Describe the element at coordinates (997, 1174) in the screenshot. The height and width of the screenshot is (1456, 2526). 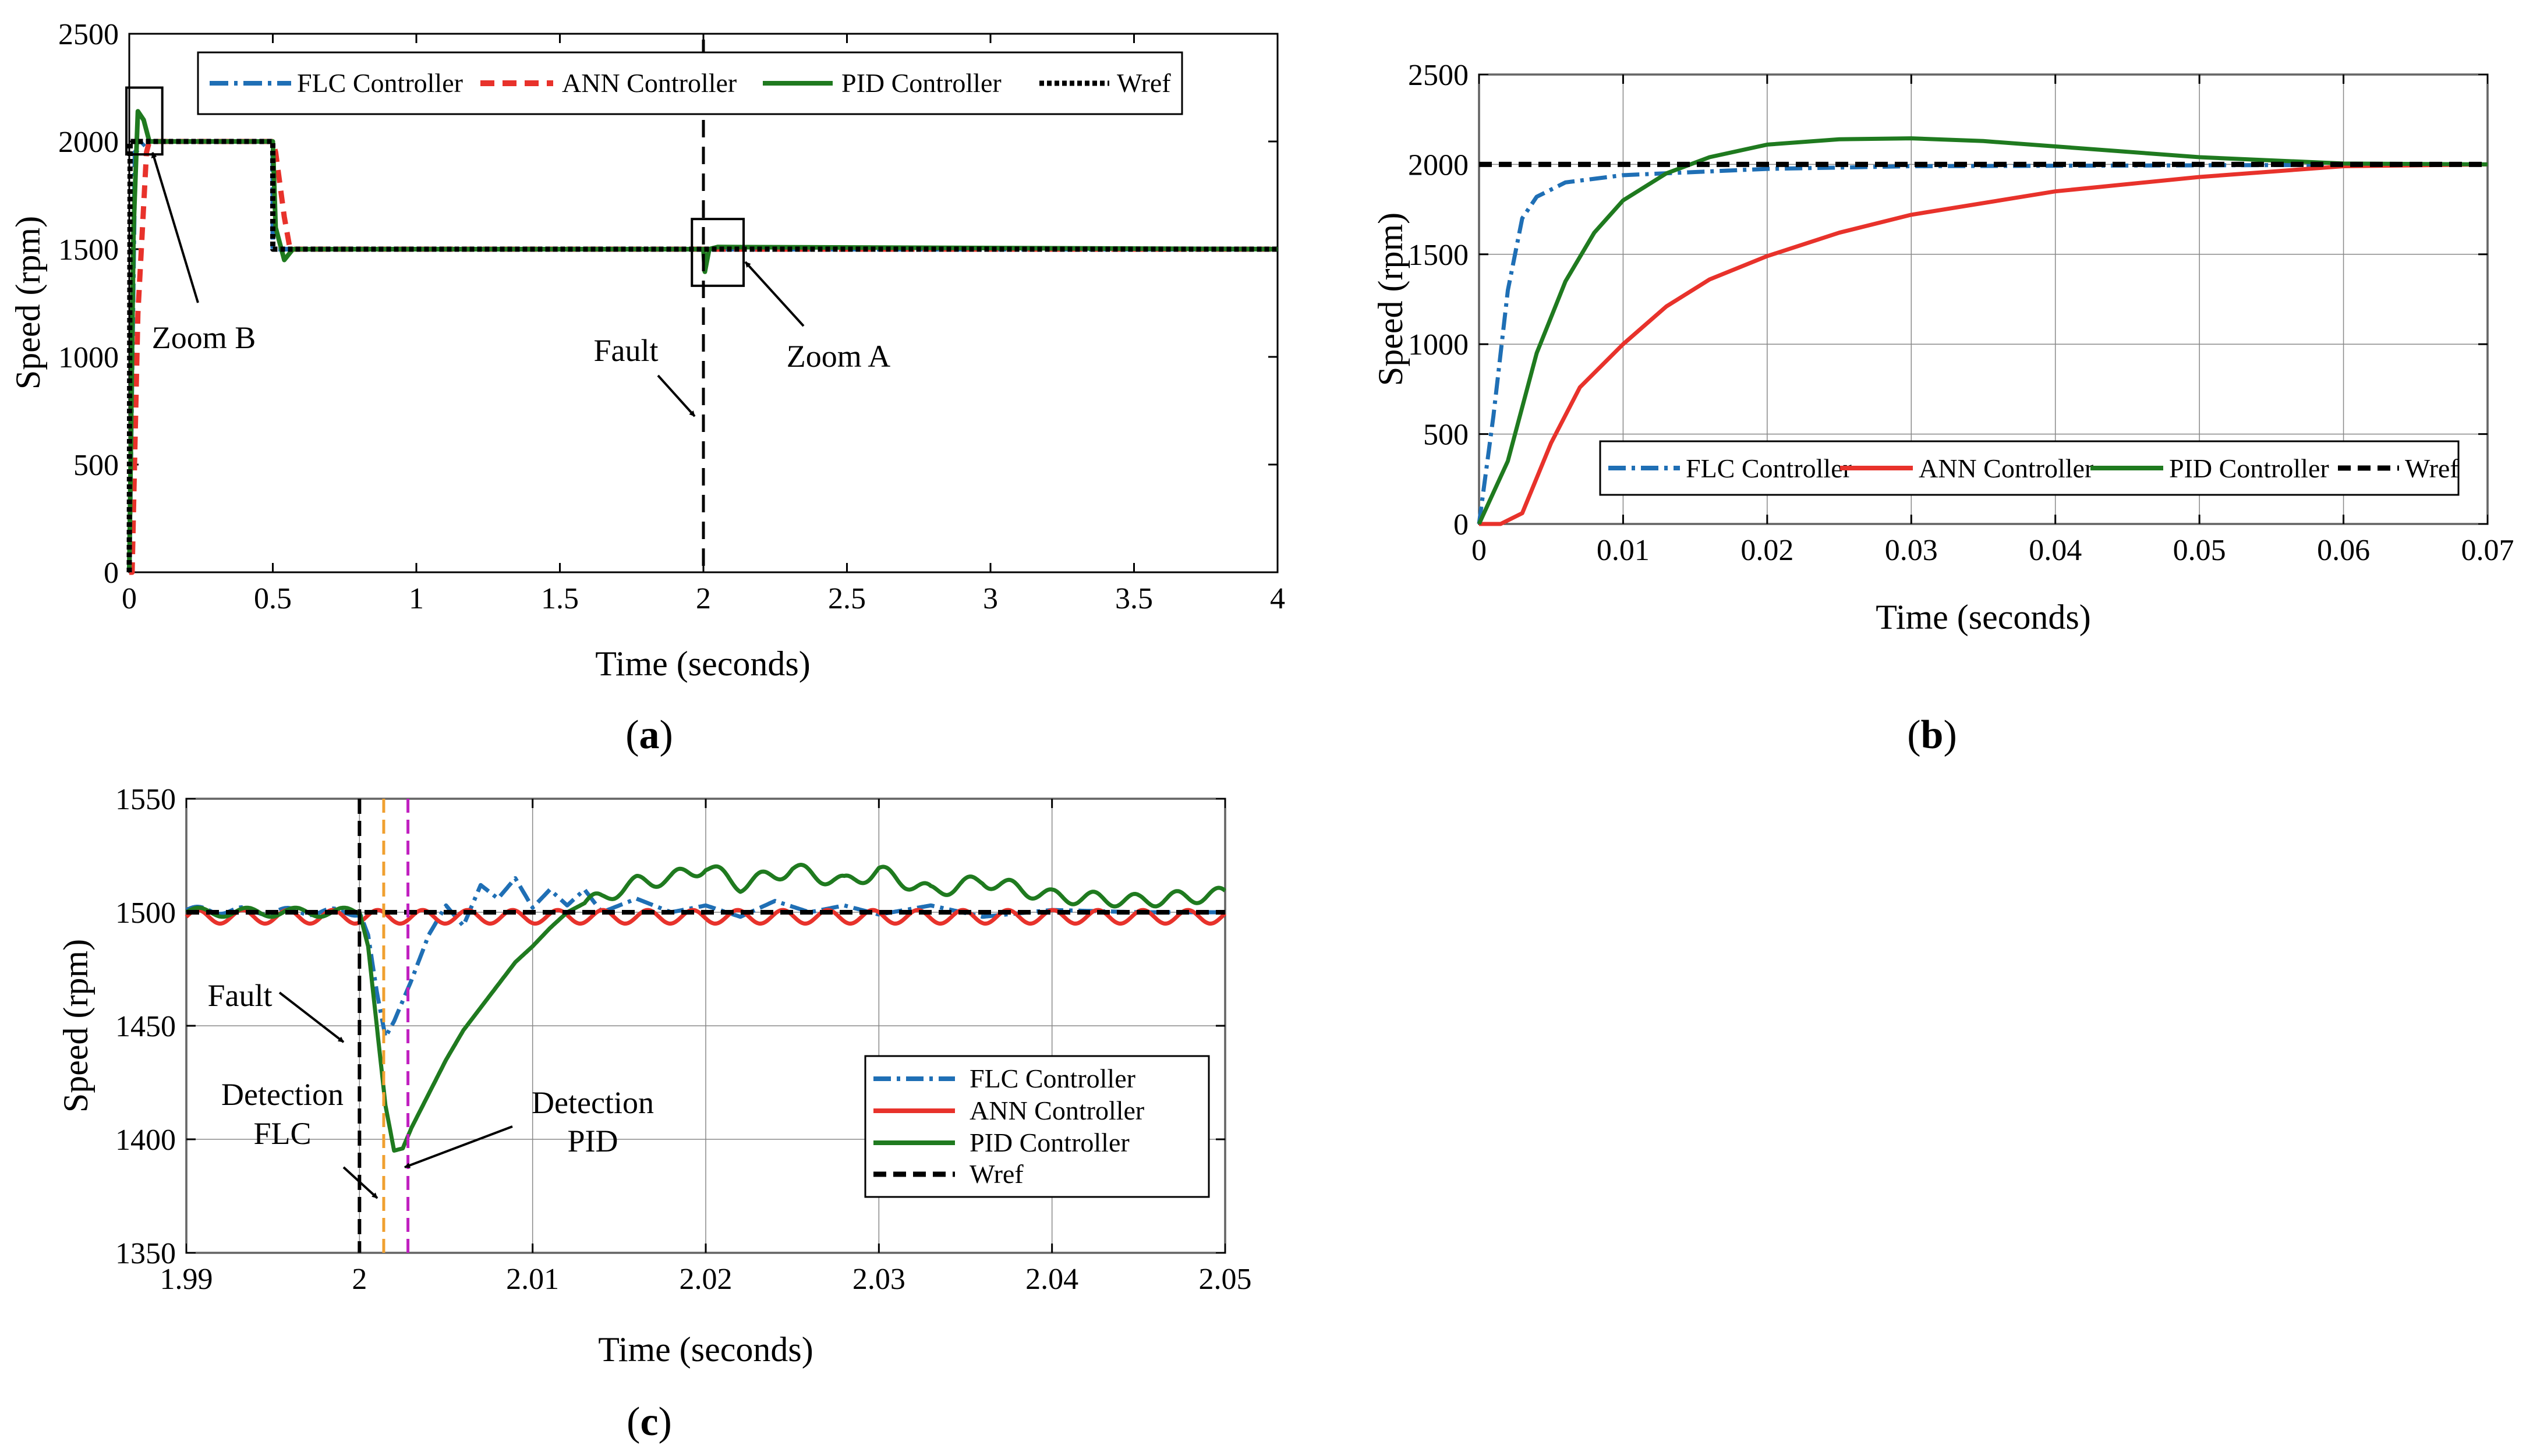
I see `legend-c-wref-label: Wref` at that location.